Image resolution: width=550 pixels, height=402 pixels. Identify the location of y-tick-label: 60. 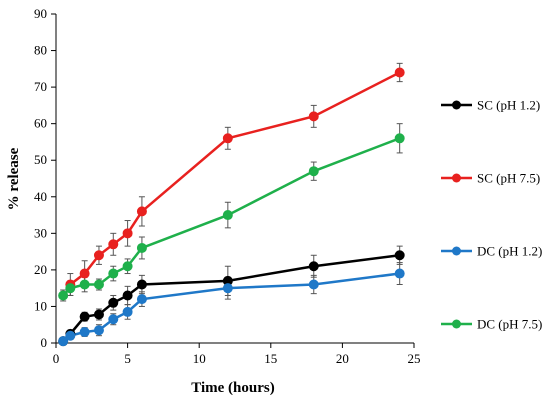
(40, 123).